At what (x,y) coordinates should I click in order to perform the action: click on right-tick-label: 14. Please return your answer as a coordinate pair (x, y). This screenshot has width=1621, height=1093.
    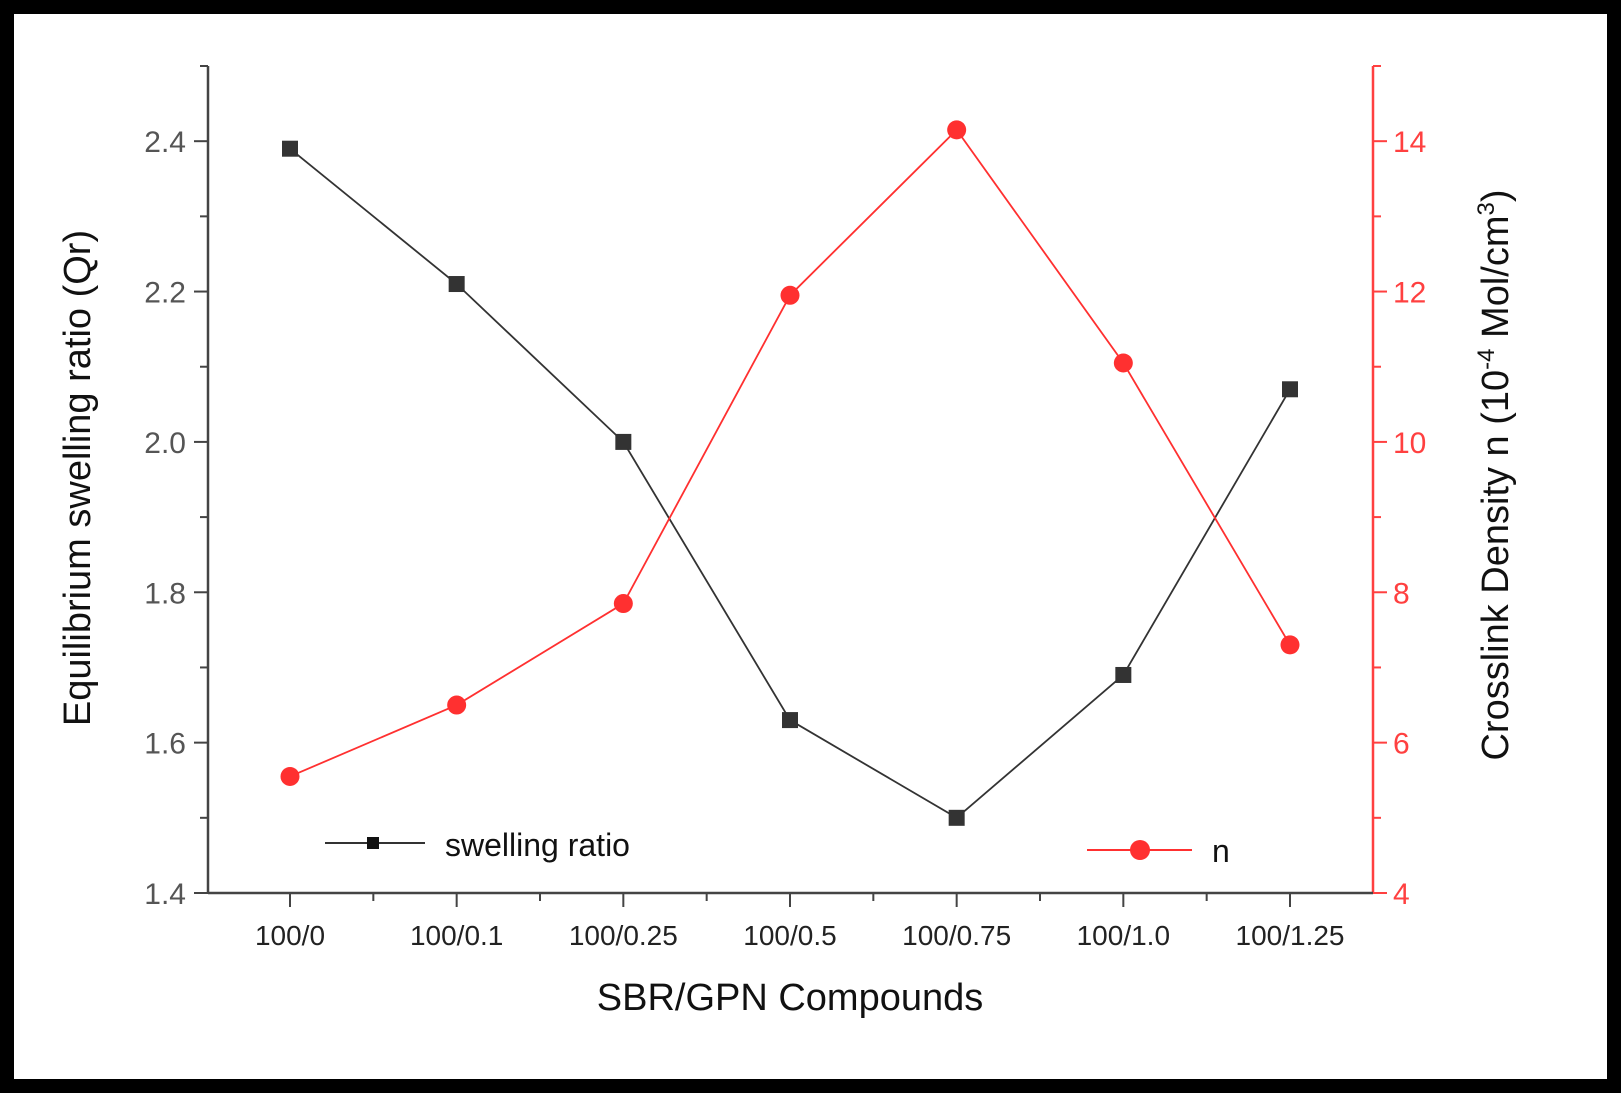
    Looking at the image, I should click on (1409, 142).